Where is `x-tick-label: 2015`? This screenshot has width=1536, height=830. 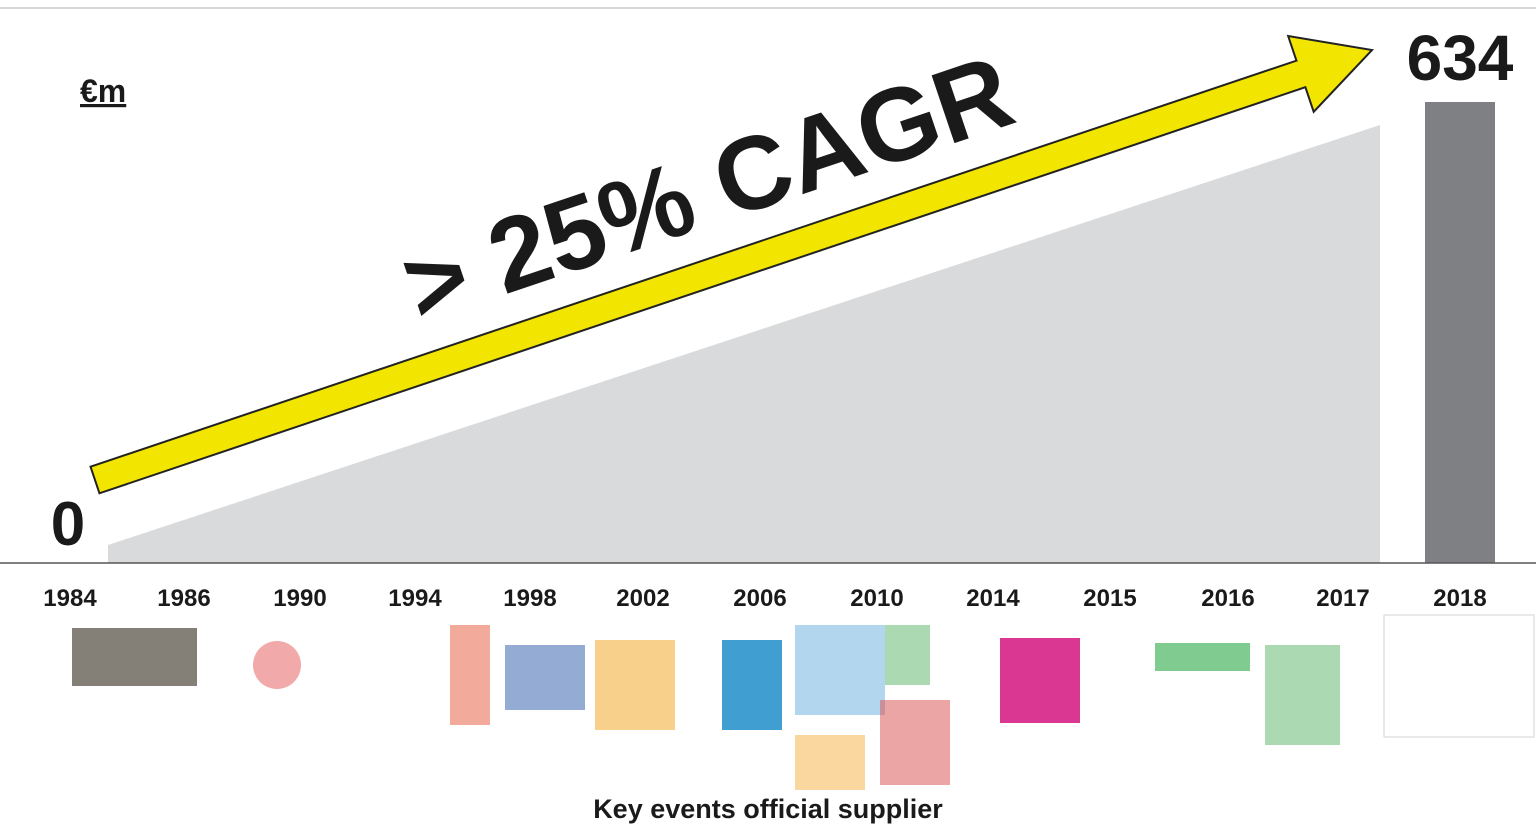
x-tick-label: 2015 is located at coordinates (1109, 598).